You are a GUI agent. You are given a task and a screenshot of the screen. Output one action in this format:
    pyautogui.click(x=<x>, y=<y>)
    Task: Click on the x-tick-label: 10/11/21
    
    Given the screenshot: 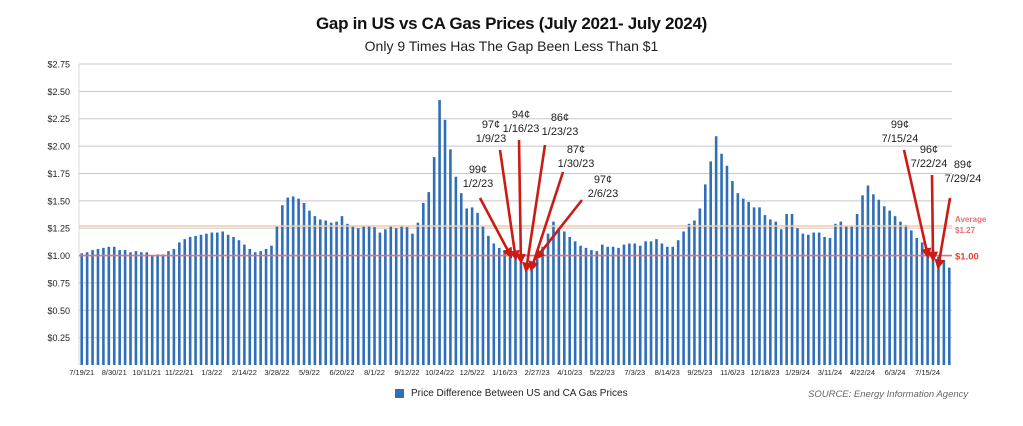 What is the action you would take?
    pyautogui.click(x=146, y=372)
    